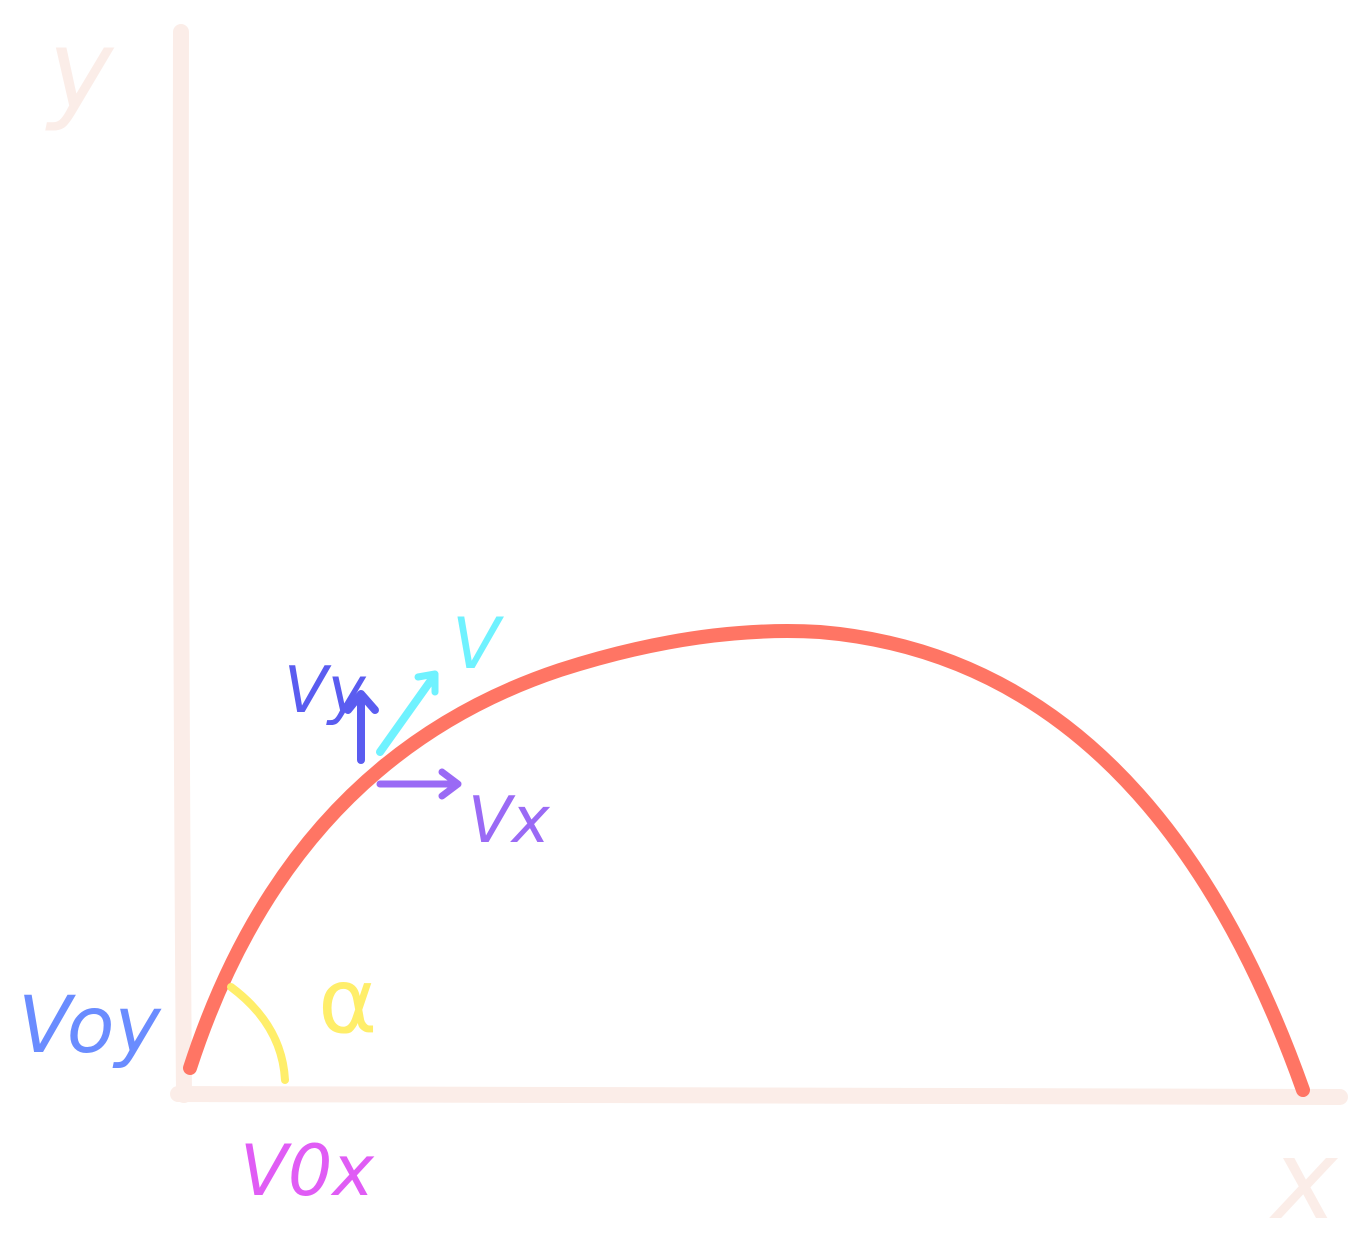  What do you see at coordinates (90, 1026) in the screenshot?
I see `v0y-label: Voy` at bounding box center [90, 1026].